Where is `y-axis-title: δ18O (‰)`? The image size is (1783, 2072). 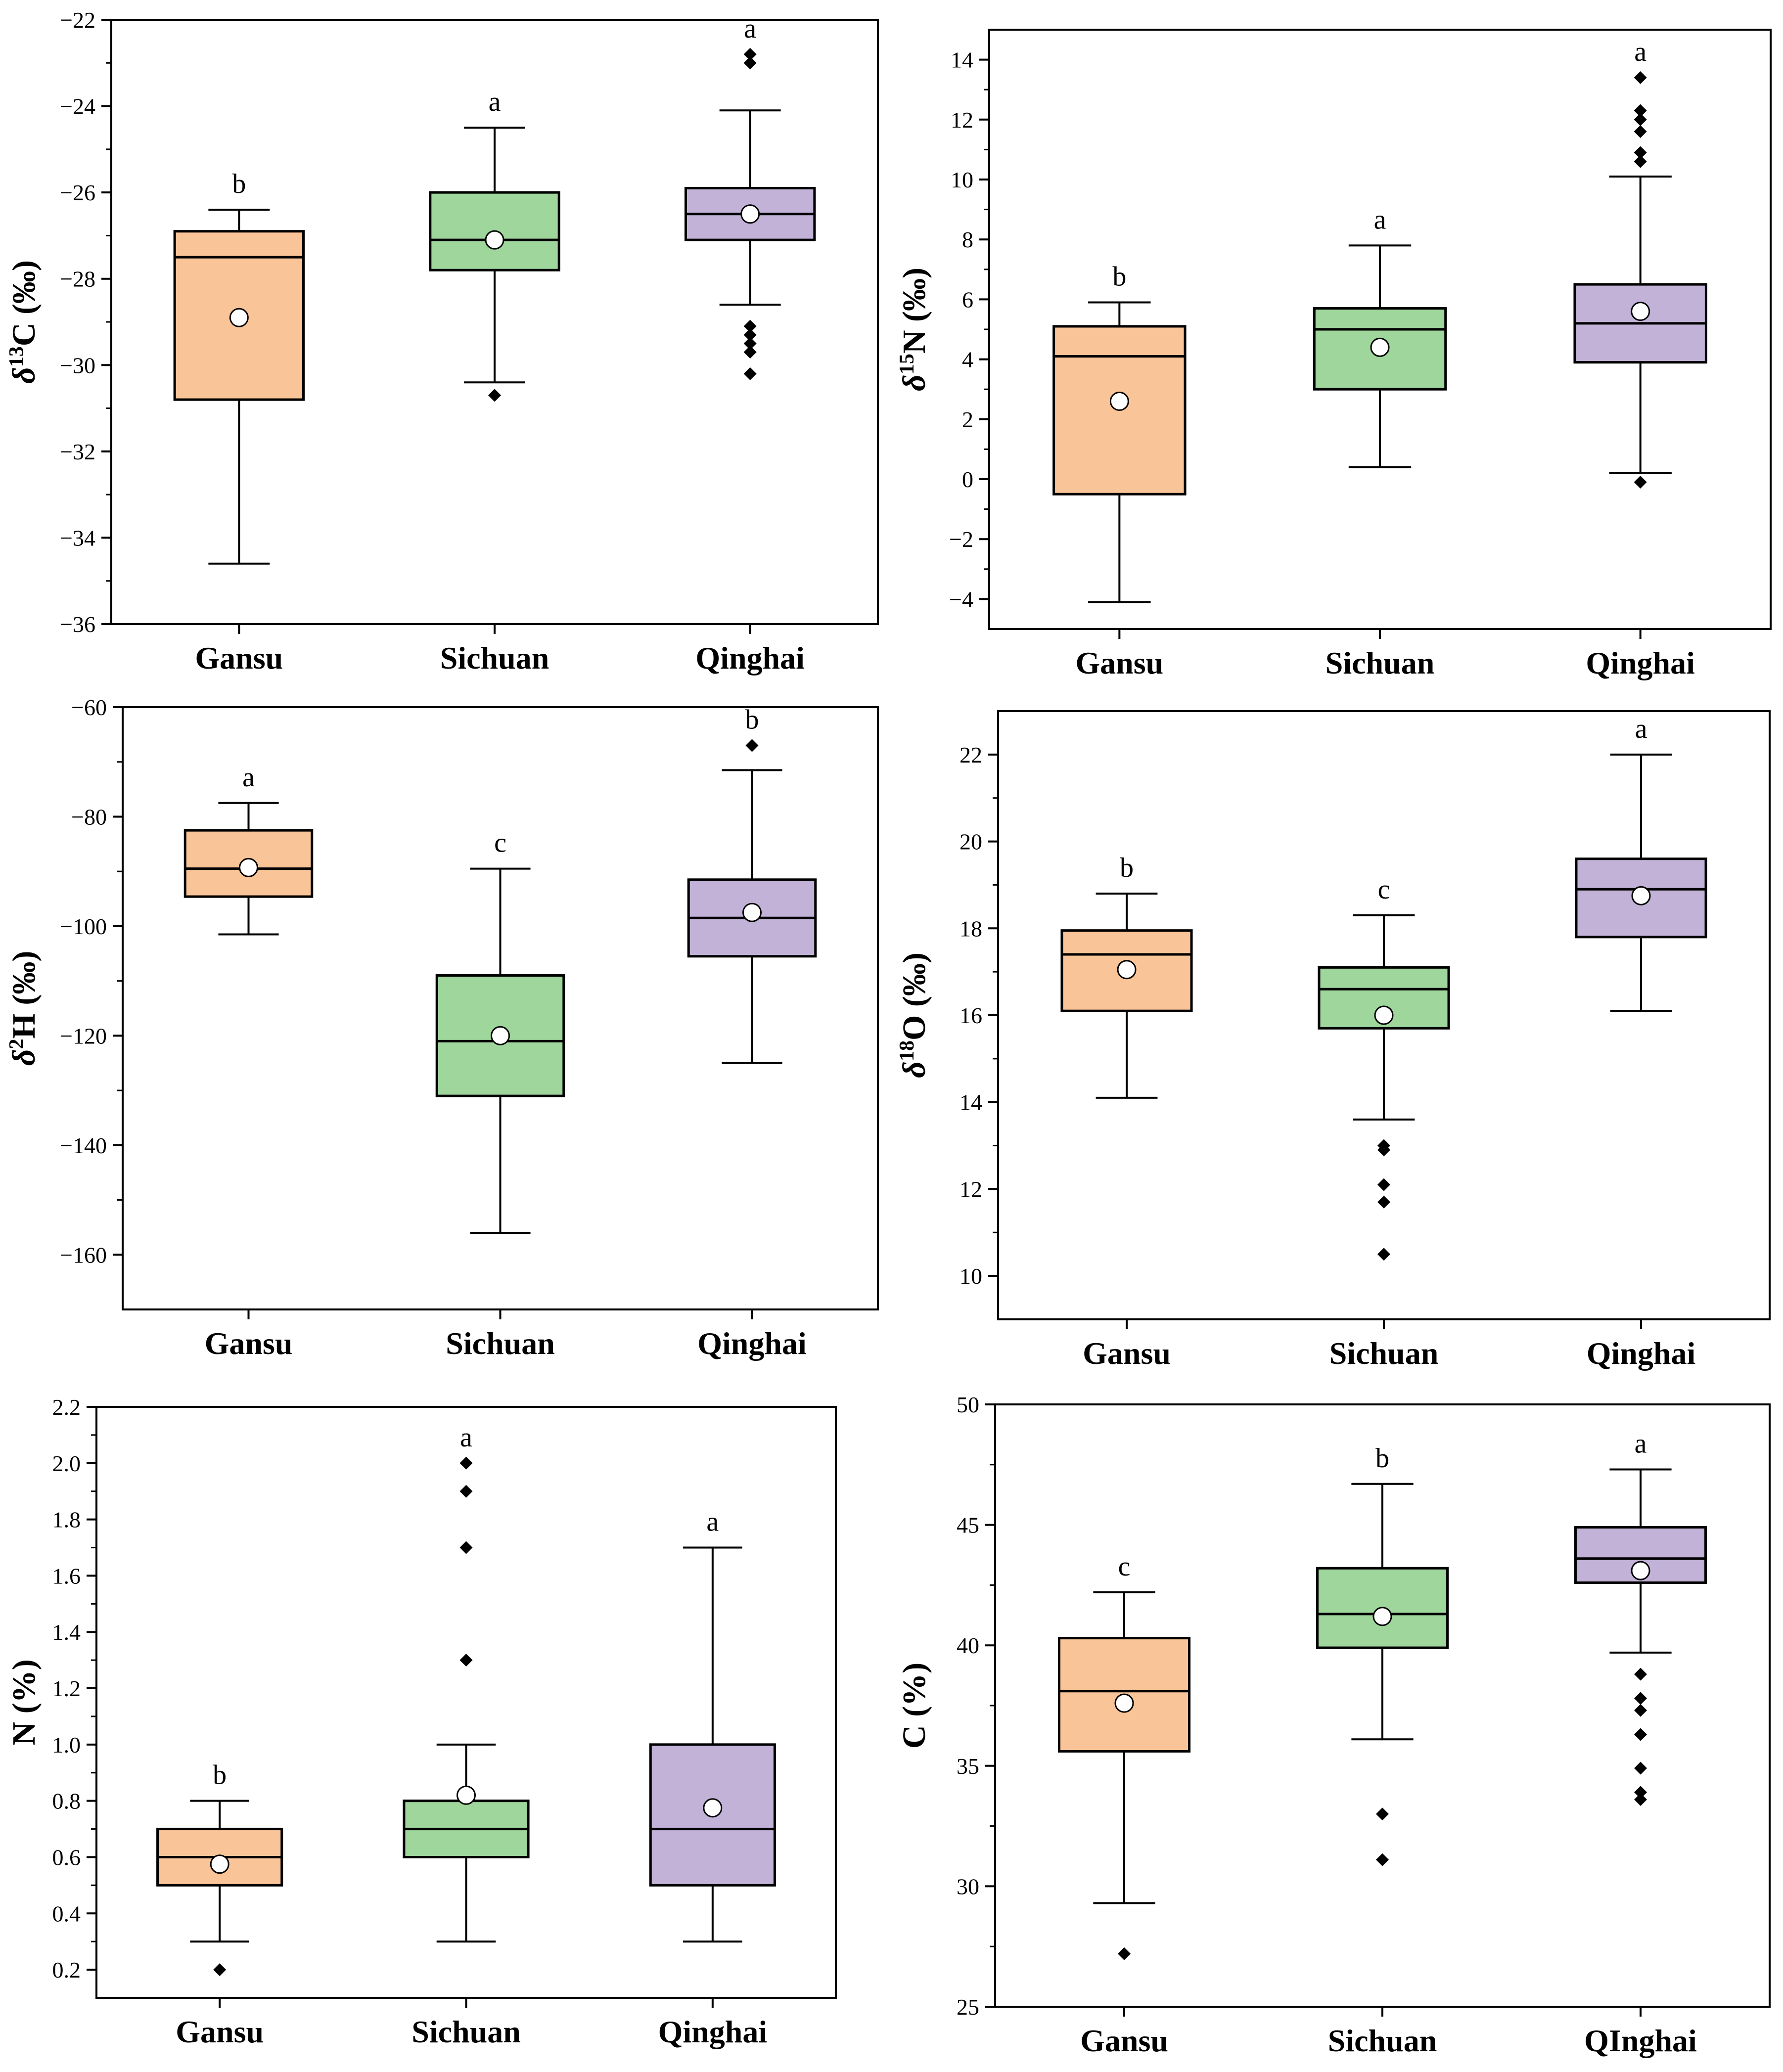 y-axis-title: δ18O (‰) is located at coordinates (914, 1015).